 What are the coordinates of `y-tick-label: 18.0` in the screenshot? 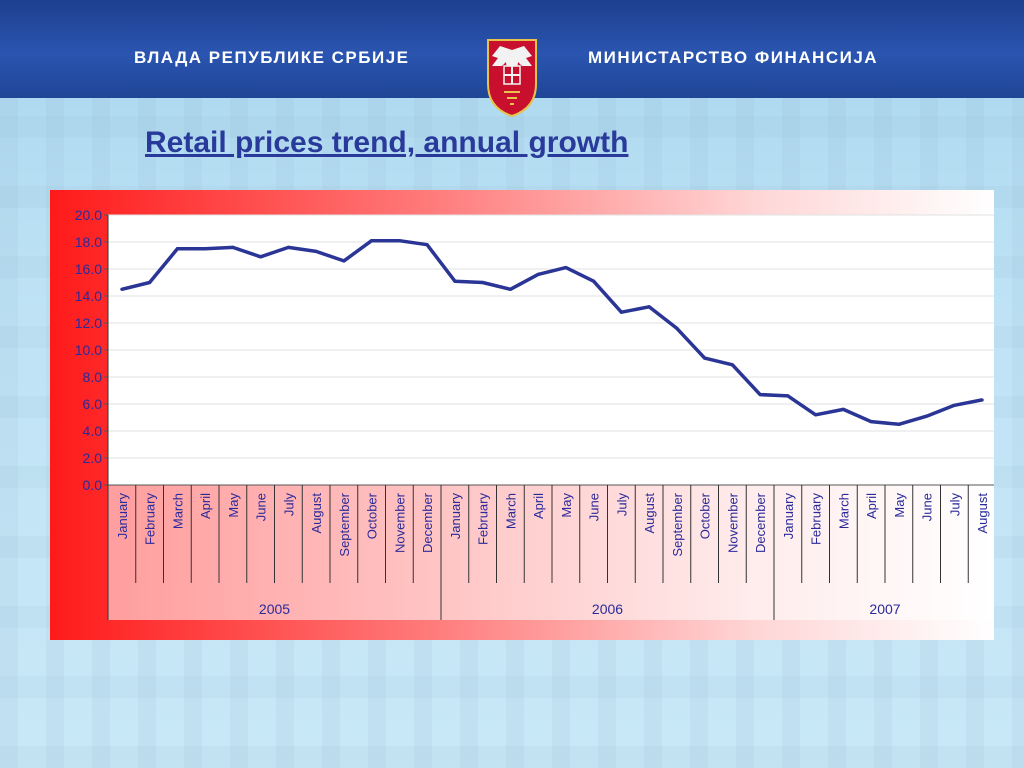 It's located at (88, 242).